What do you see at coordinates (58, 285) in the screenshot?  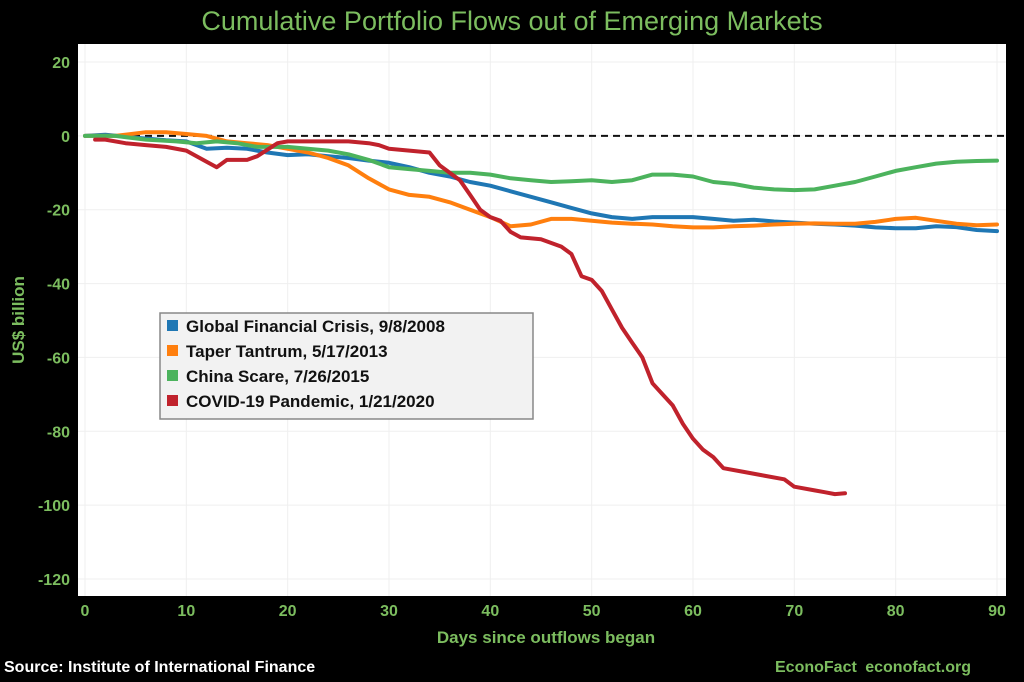 I see `y-tick-label: -40` at bounding box center [58, 285].